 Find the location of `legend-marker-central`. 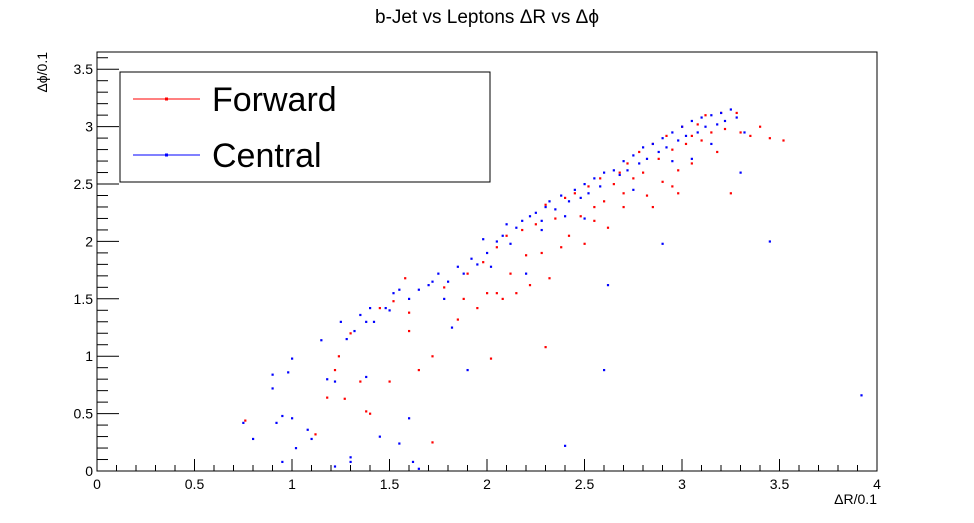

legend-marker-central is located at coordinates (166, 155).